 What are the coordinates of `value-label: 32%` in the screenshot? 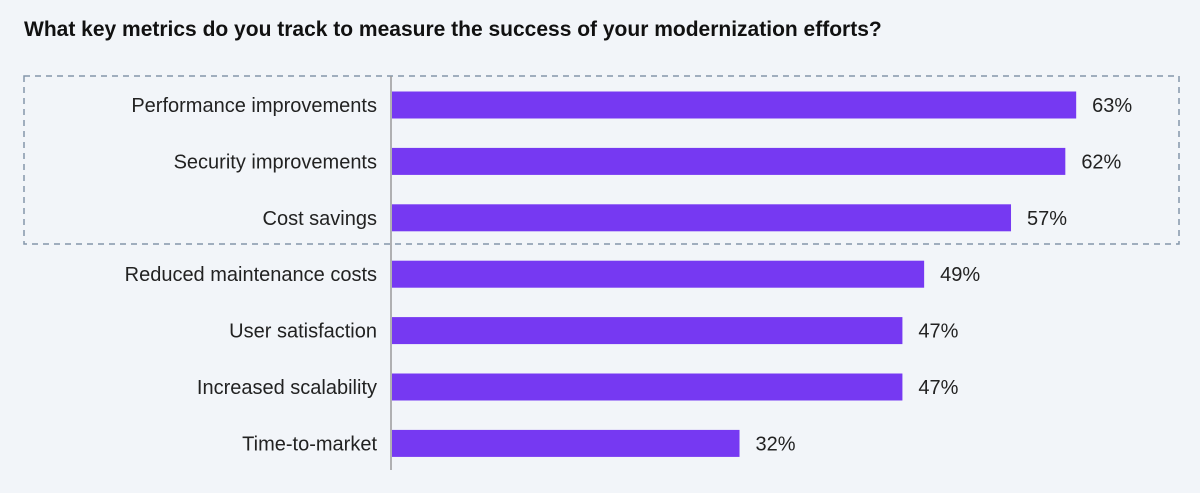 It's located at (776, 444).